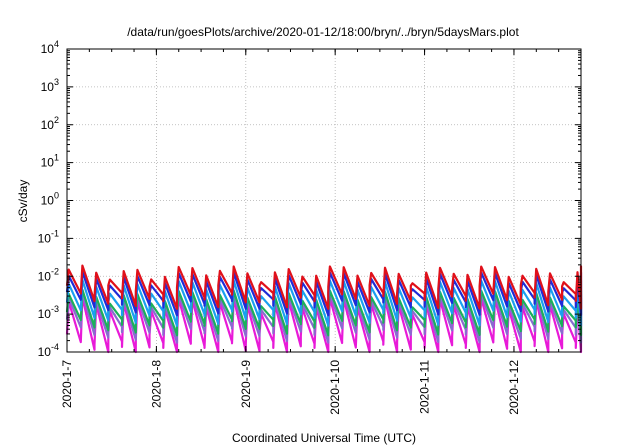 This screenshot has width=640, height=448. I want to click on y-tick-exponent: 2, so click(56, 120).